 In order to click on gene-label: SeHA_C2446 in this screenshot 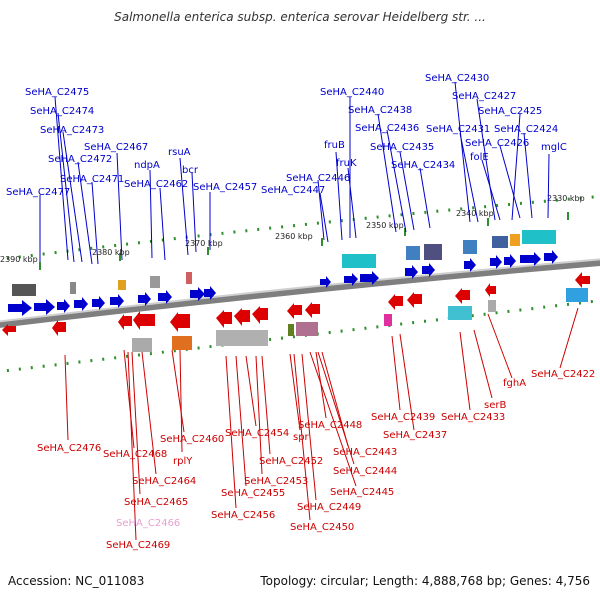, I will do `click(318, 178)`.